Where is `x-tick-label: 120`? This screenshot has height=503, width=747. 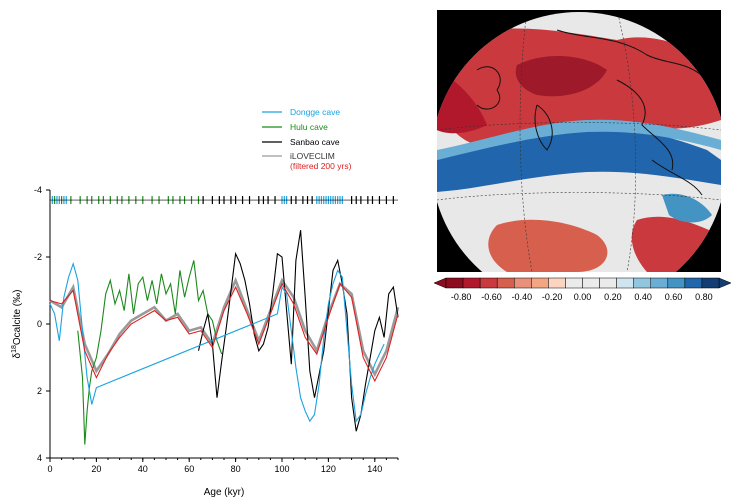 x-tick-label: 120 is located at coordinates (328, 469).